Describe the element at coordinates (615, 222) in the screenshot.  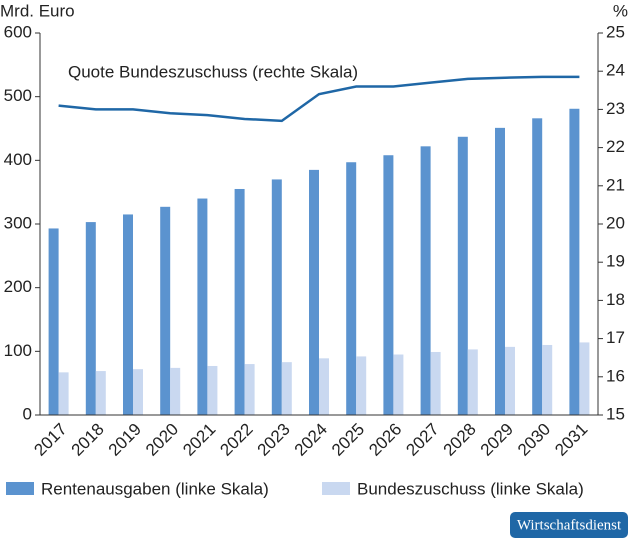
I see `y2-tick-label: 20` at that location.